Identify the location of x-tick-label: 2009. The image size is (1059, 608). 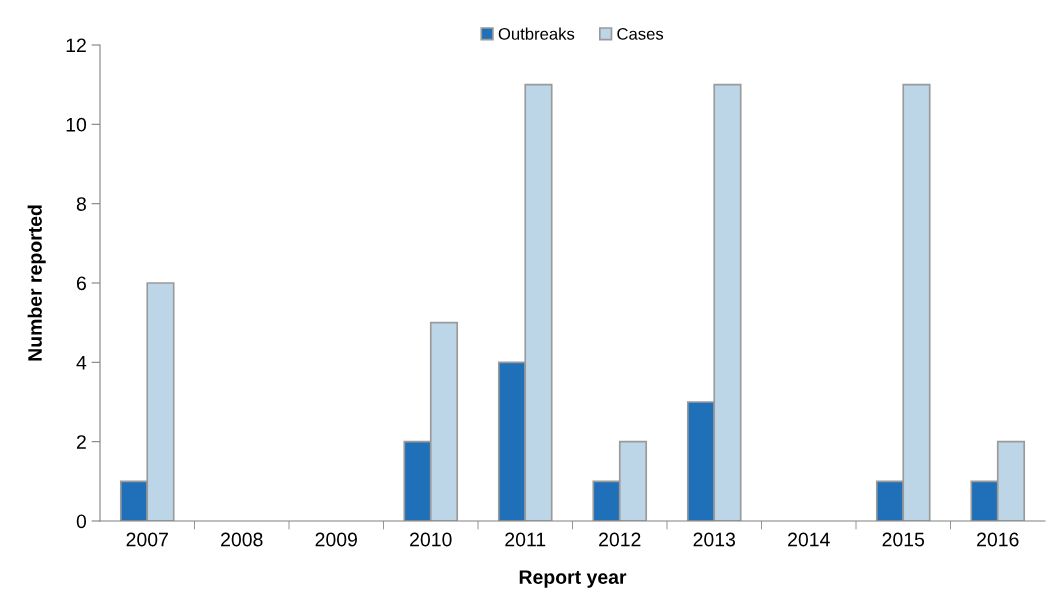
(336, 539).